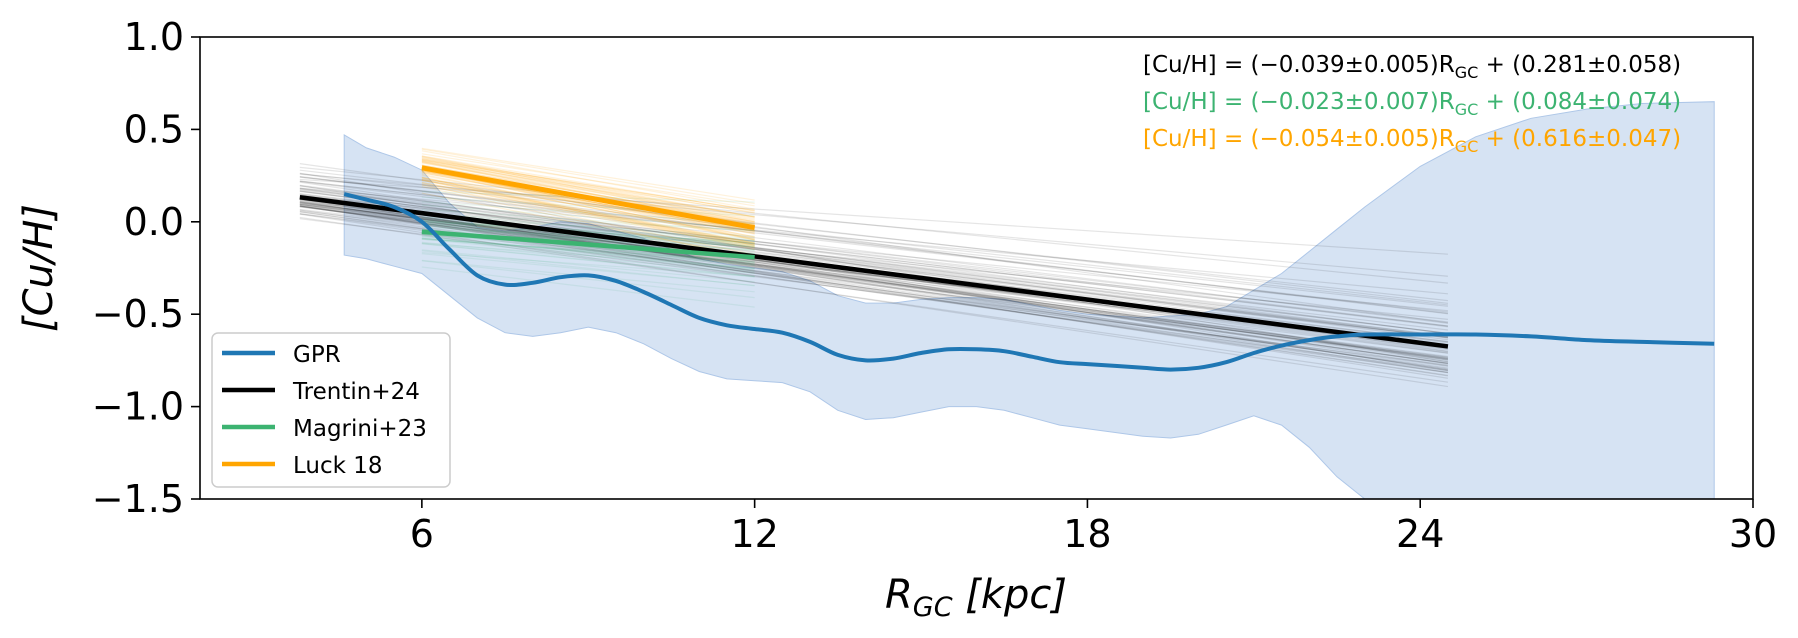 The width and height of the screenshot is (1798, 638). Describe the element at coordinates (1579, 139) in the screenshot. I see `equation-luck-rest: + (0.616±0.047)` at that location.